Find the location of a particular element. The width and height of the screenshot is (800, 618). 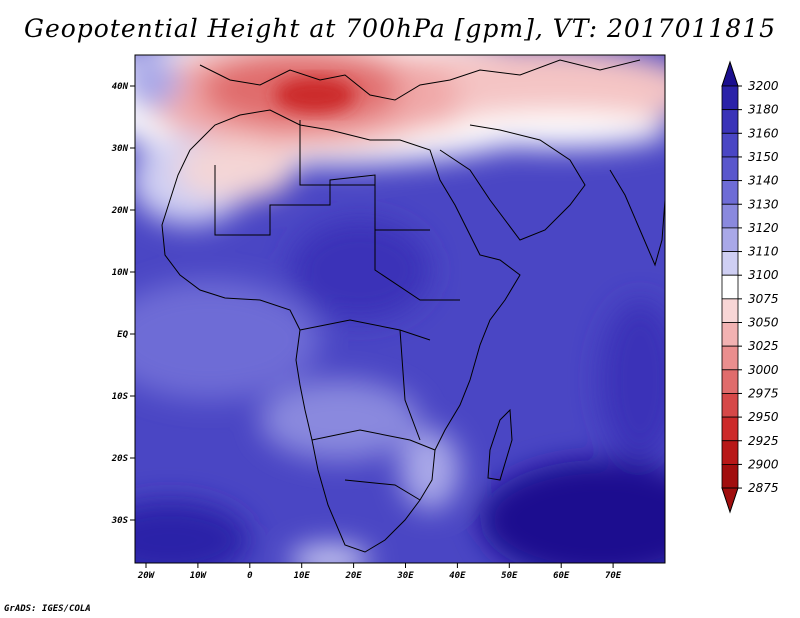

colorbar-label: 3000 is located at coordinates (763, 370).